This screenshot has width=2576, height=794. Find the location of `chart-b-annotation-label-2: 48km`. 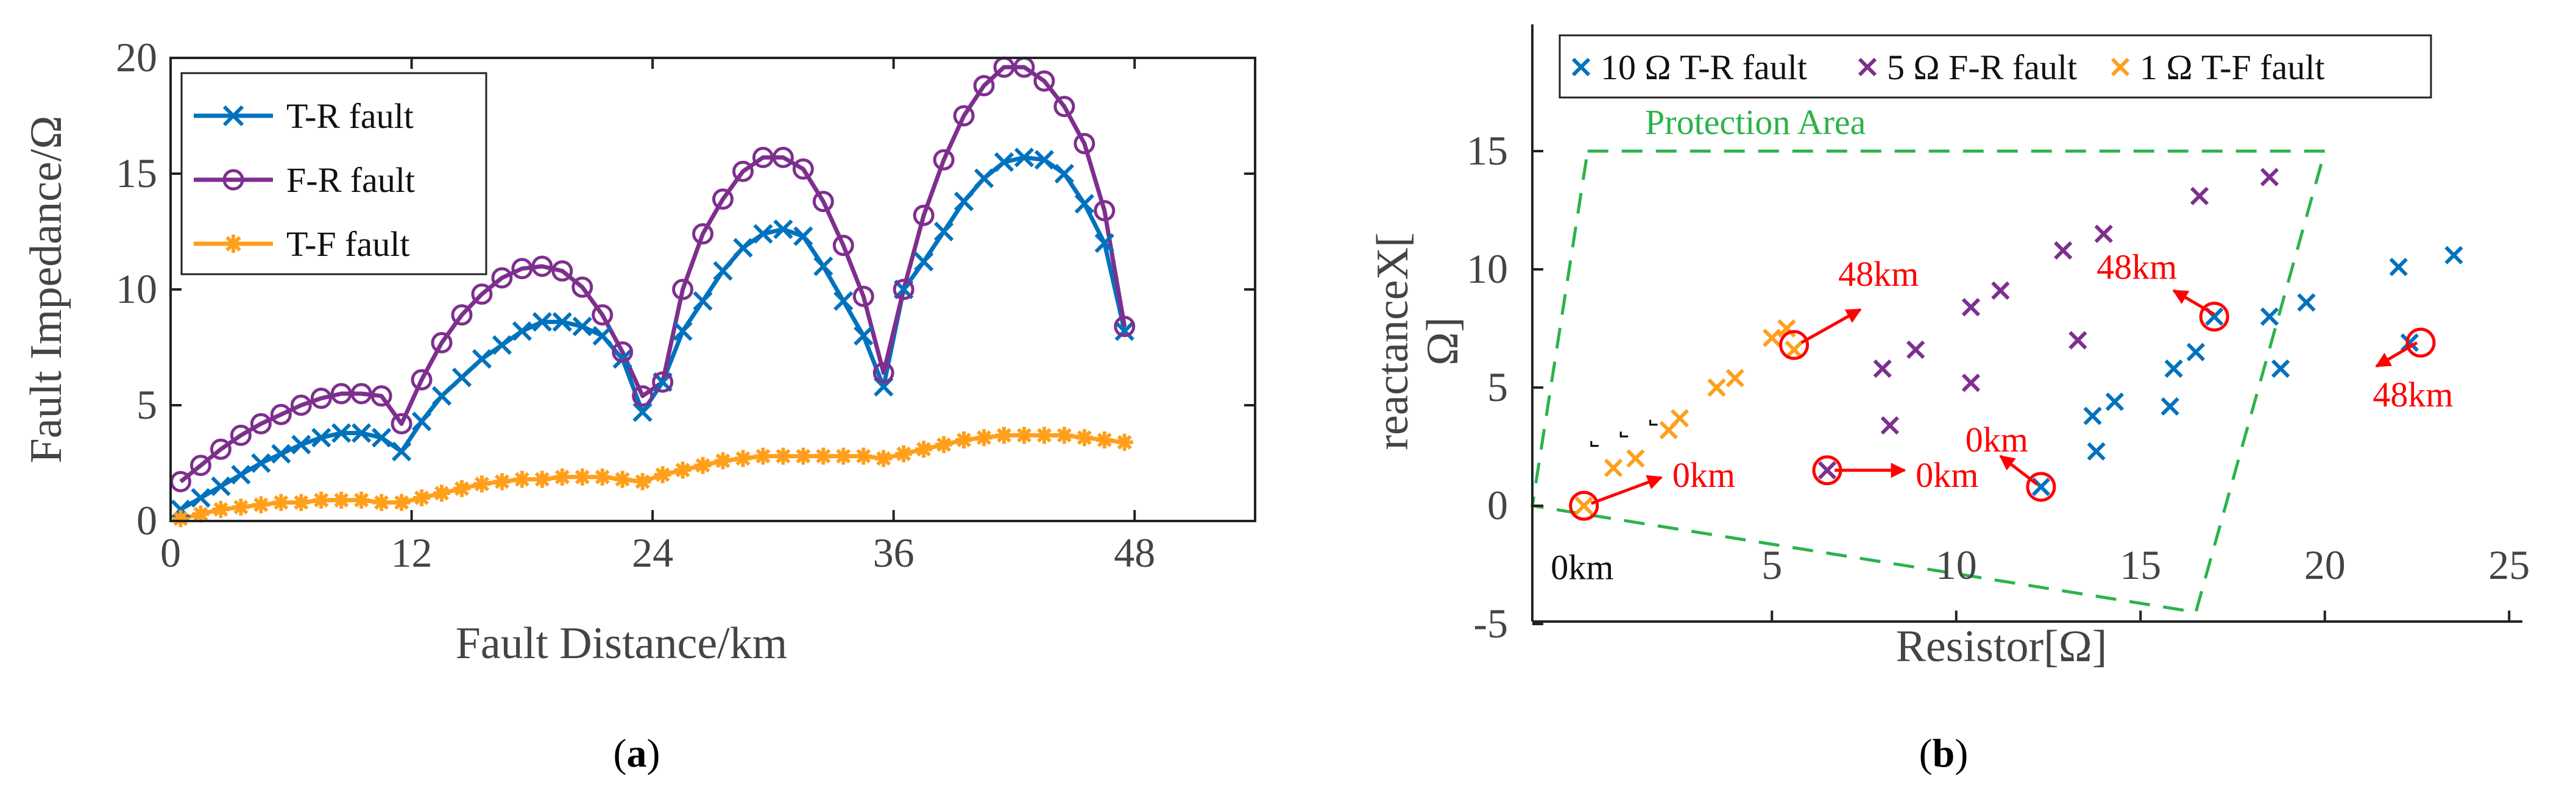

chart-b-annotation-label-2: 48km is located at coordinates (2413, 395).